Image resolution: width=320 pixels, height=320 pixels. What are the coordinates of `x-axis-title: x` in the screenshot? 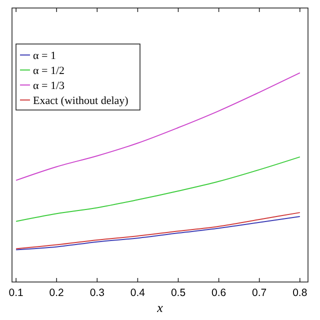 It's located at (160, 307).